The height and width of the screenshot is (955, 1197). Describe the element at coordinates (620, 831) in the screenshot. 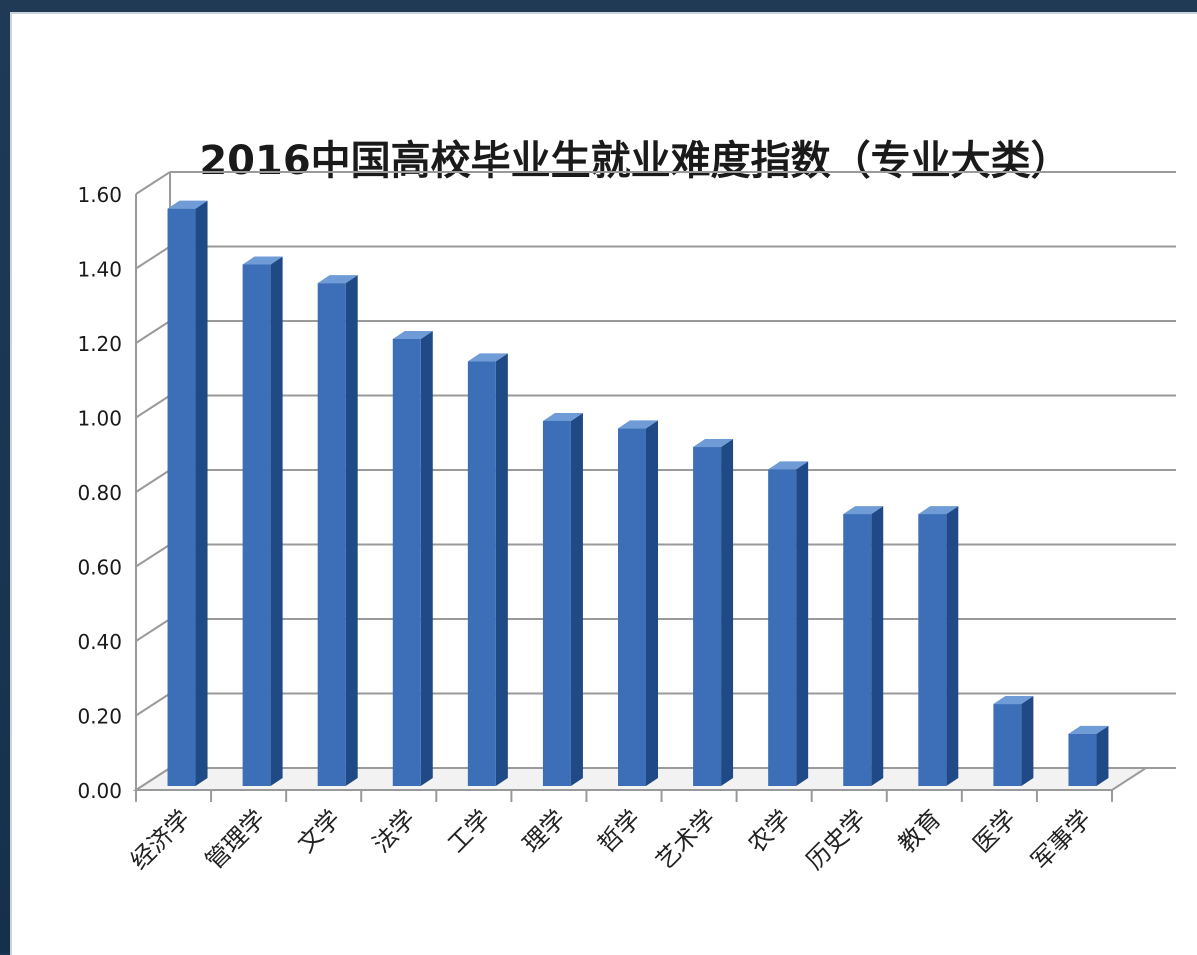

I see `x-tick-label: 哲学` at that location.